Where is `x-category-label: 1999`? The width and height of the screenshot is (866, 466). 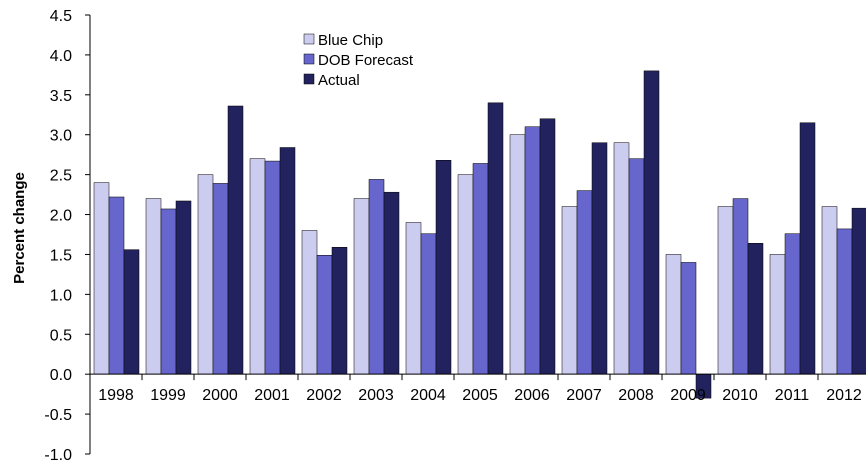 x-category-label: 1999 is located at coordinates (168, 395).